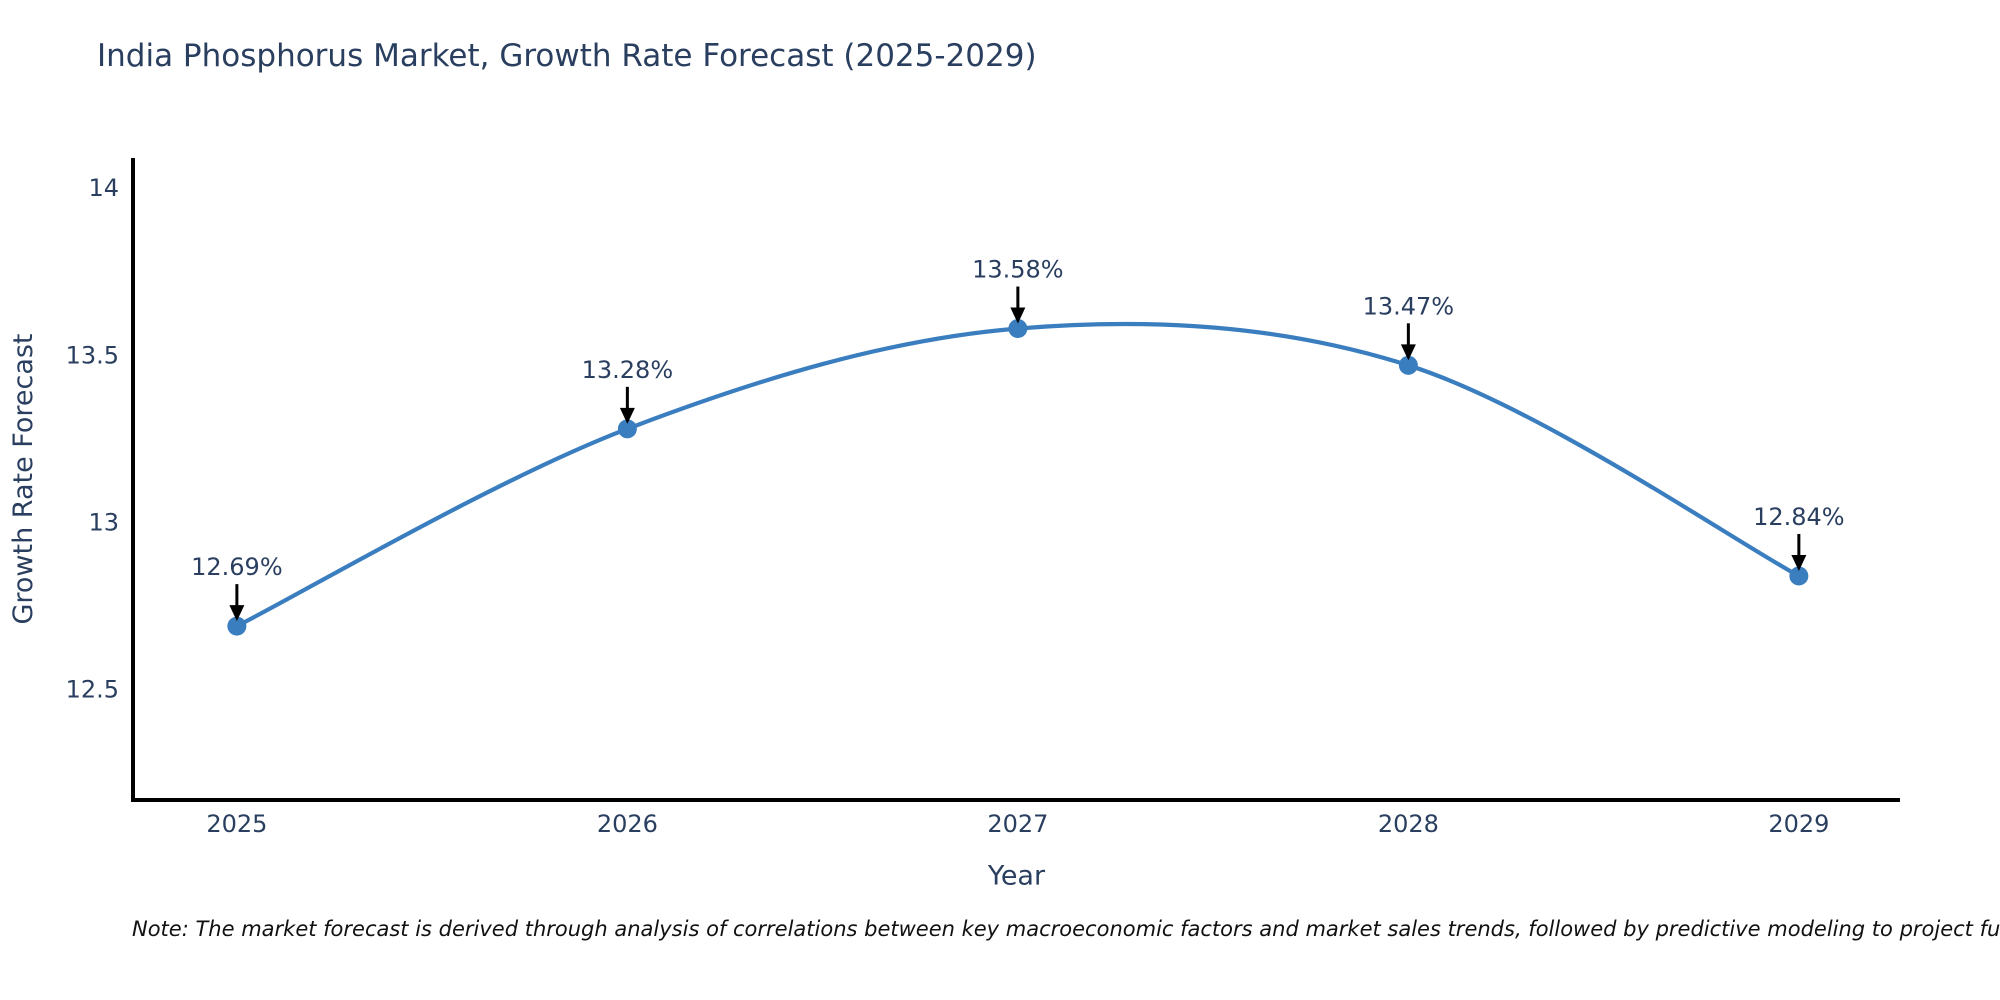 Image resolution: width=2000 pixels, height=1000 pixels. Describe the element at coordinates (1017, 824) in the screenshot. I see `x-tick-label: 2027` at that location.